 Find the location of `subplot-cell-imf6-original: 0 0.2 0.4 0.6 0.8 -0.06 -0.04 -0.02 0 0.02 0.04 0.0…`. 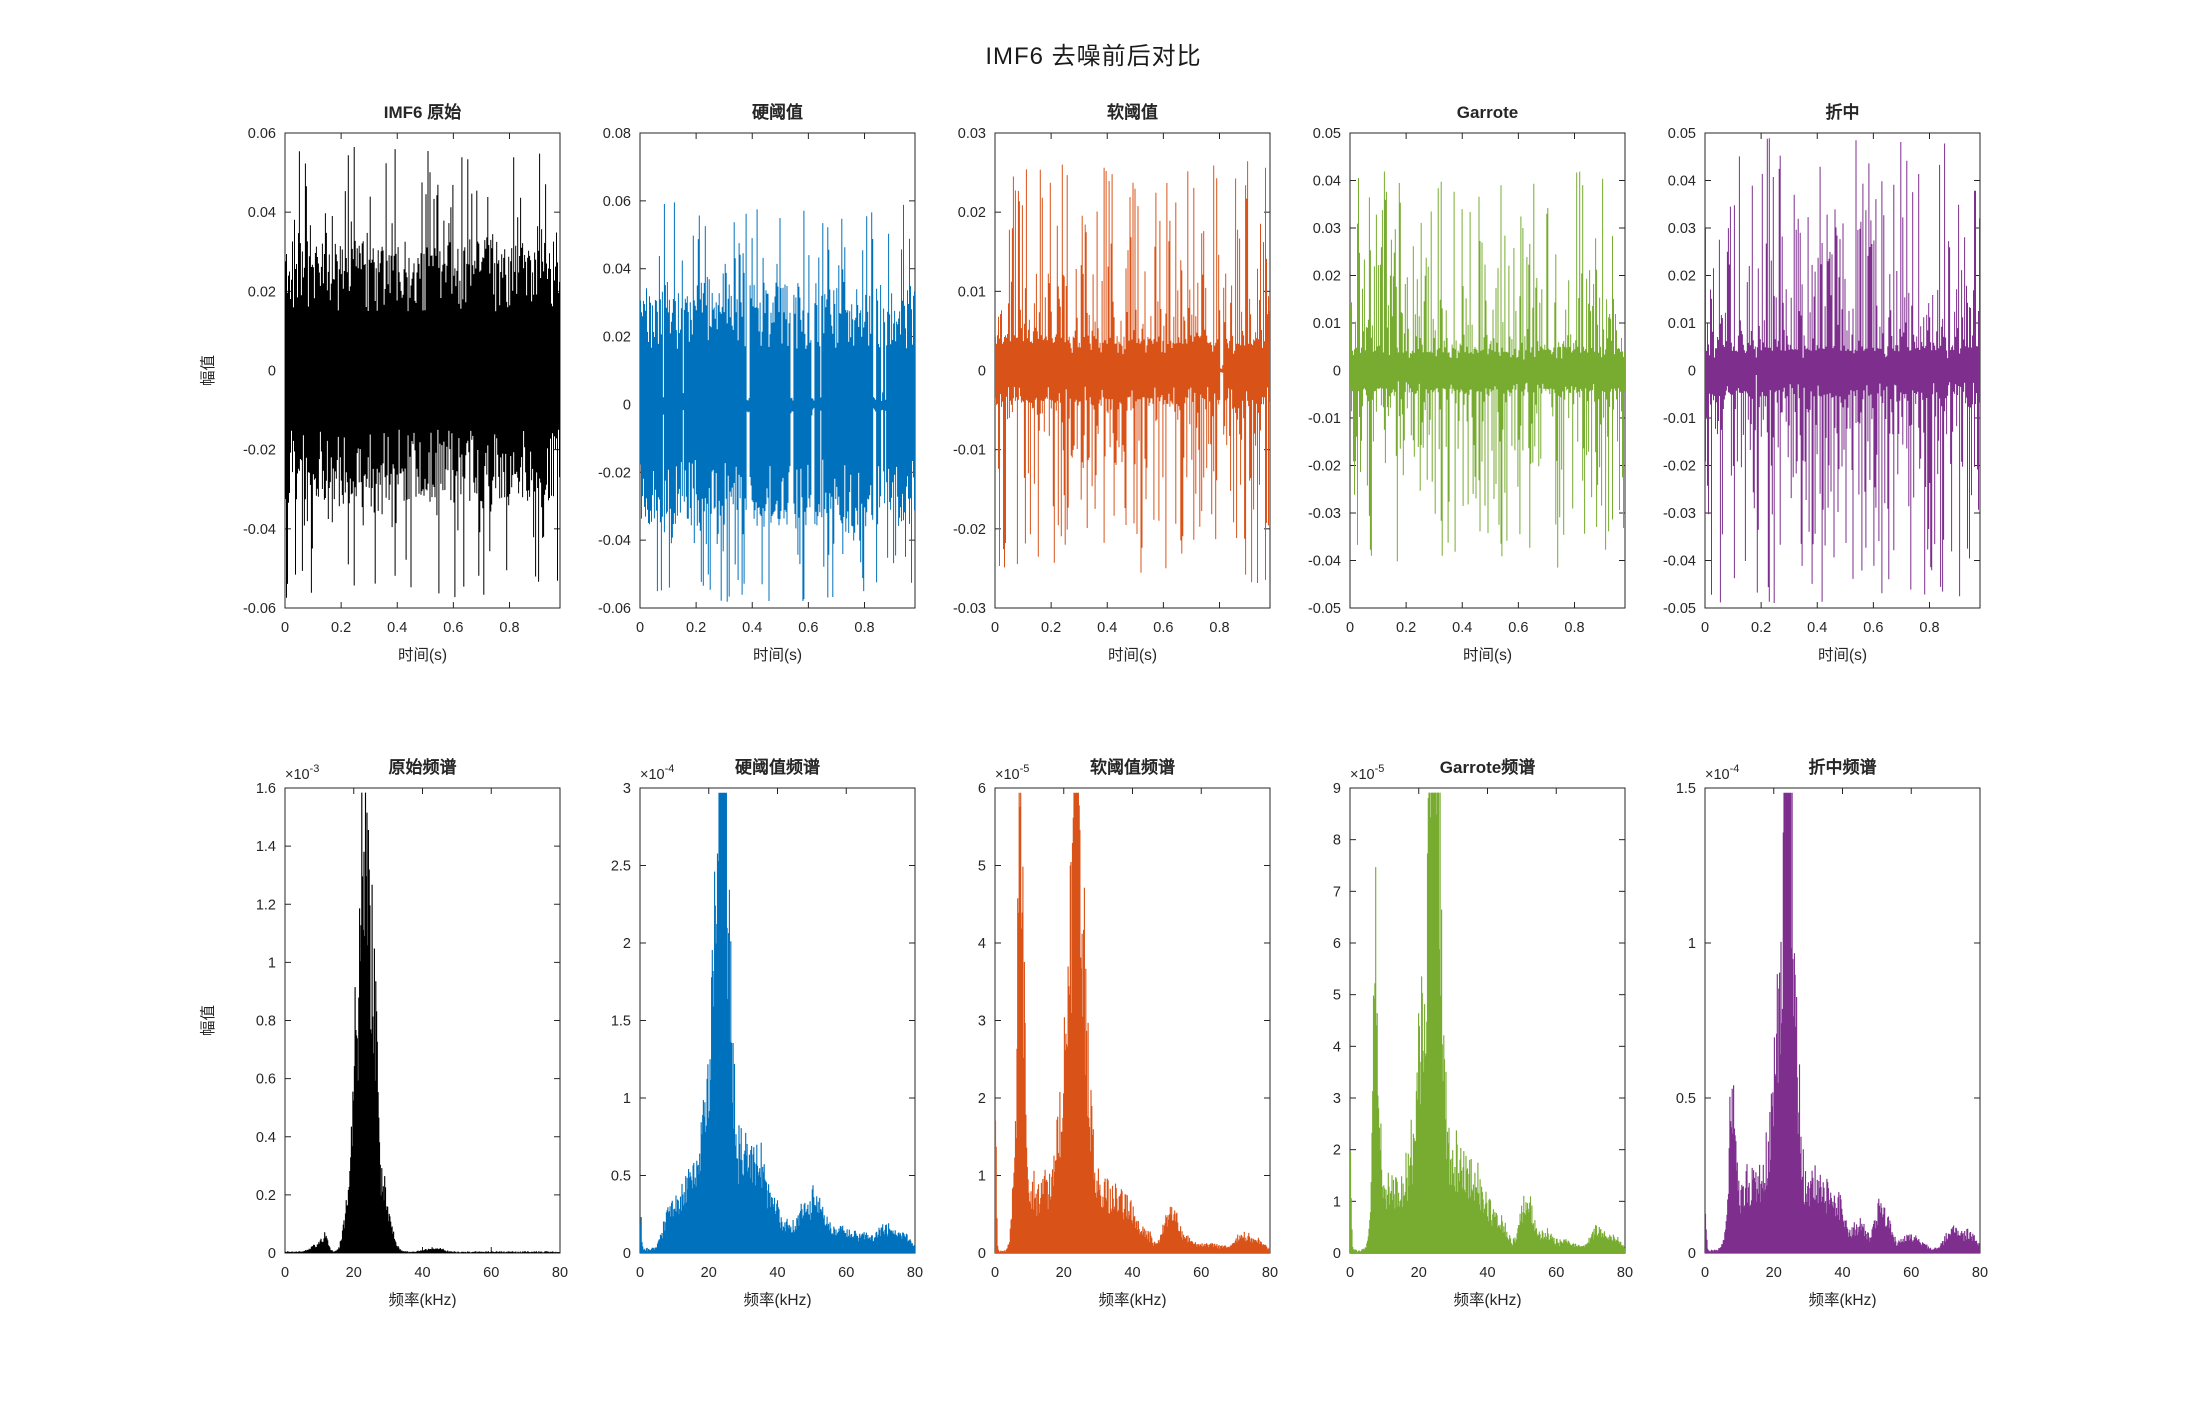

subplot-cell-imf6-original: 0 0.2 0.4 0.6 0.8 -0.06 -0.04 -0.02 0 0.02 0.04 0.0… is located at coordinates (375, 388).